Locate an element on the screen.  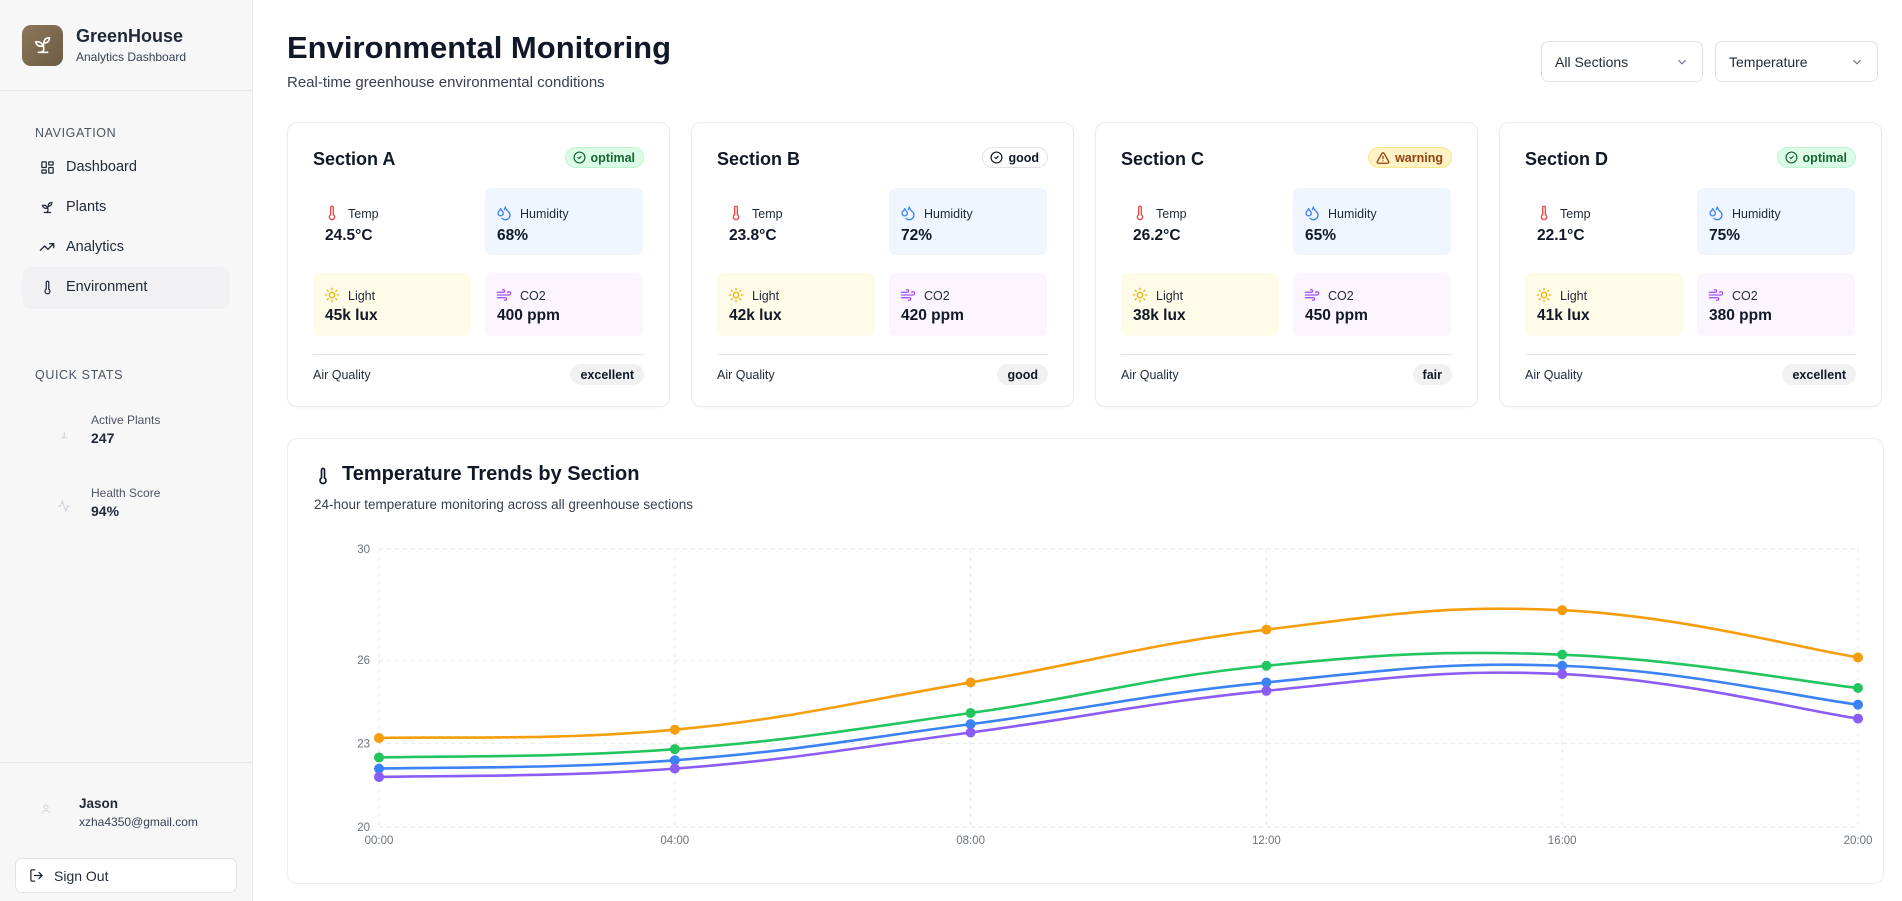
sidebar-item-label: Analytics is located at coordinates (95, 247).